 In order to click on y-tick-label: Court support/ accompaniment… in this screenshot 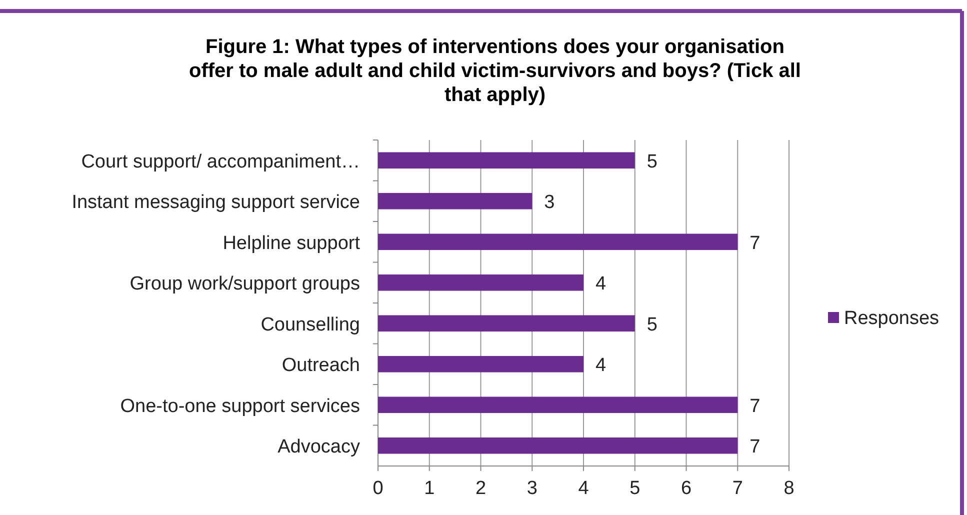, I will do `click(220, 161)`.